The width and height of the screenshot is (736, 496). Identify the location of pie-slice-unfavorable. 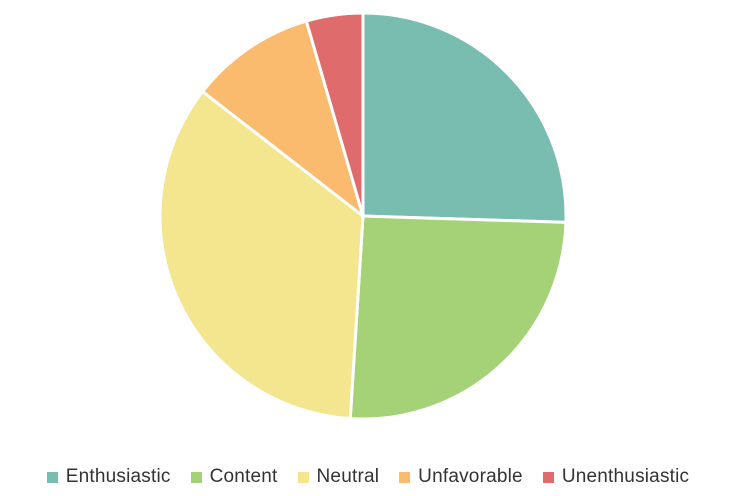
(283, 118).